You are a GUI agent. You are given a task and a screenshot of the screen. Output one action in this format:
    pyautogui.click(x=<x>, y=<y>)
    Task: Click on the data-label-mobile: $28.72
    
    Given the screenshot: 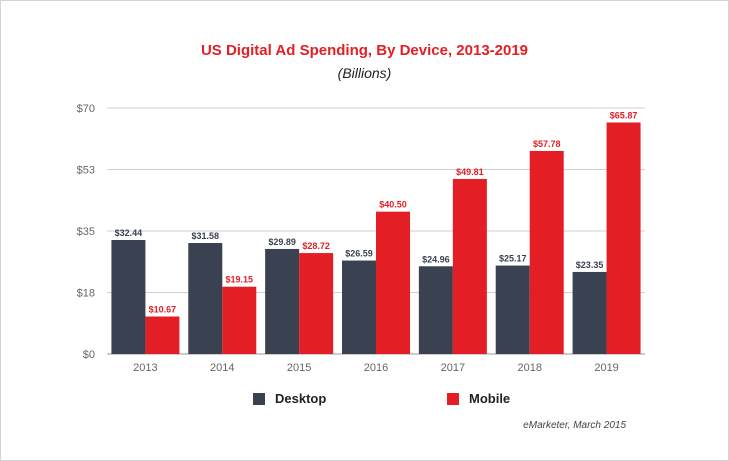 What is the action you would take?
    pyautogui.click(x=316, y=246)
    